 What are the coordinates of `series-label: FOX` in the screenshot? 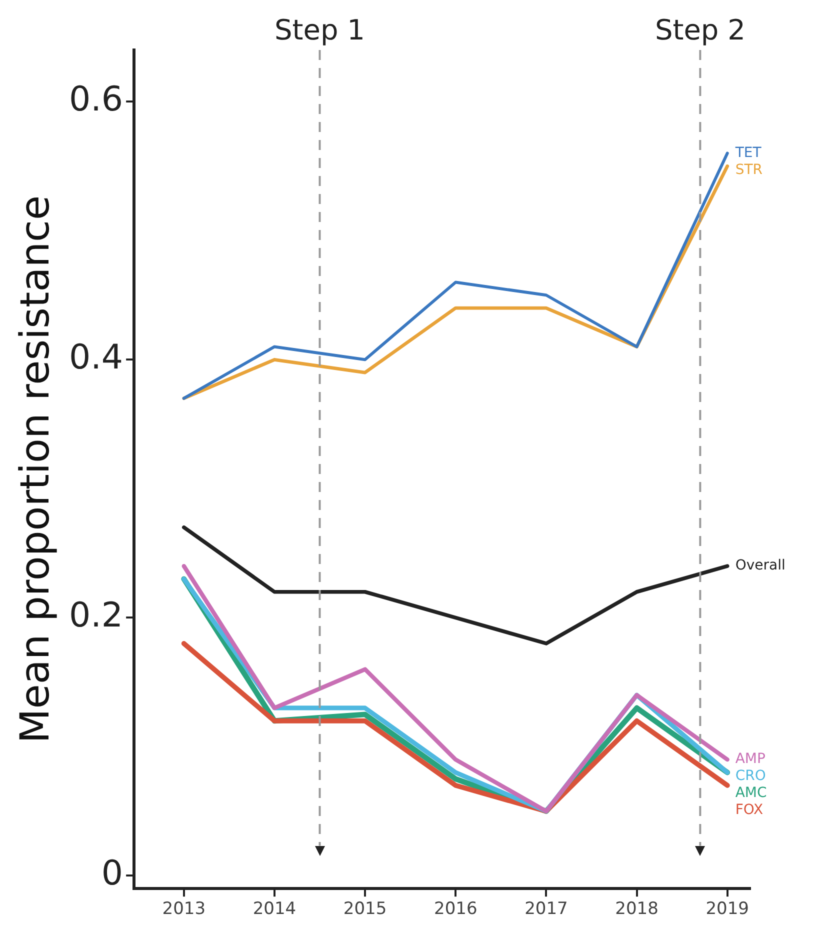 It's located at (749, 810).